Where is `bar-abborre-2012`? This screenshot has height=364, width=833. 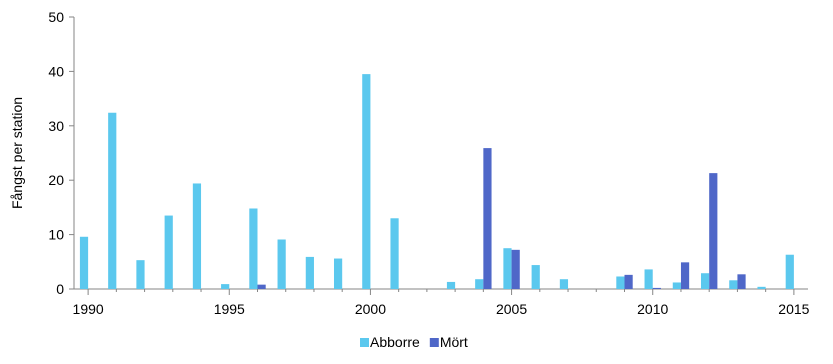
bar-abborre-2012 is located at coordinates (705, 281).